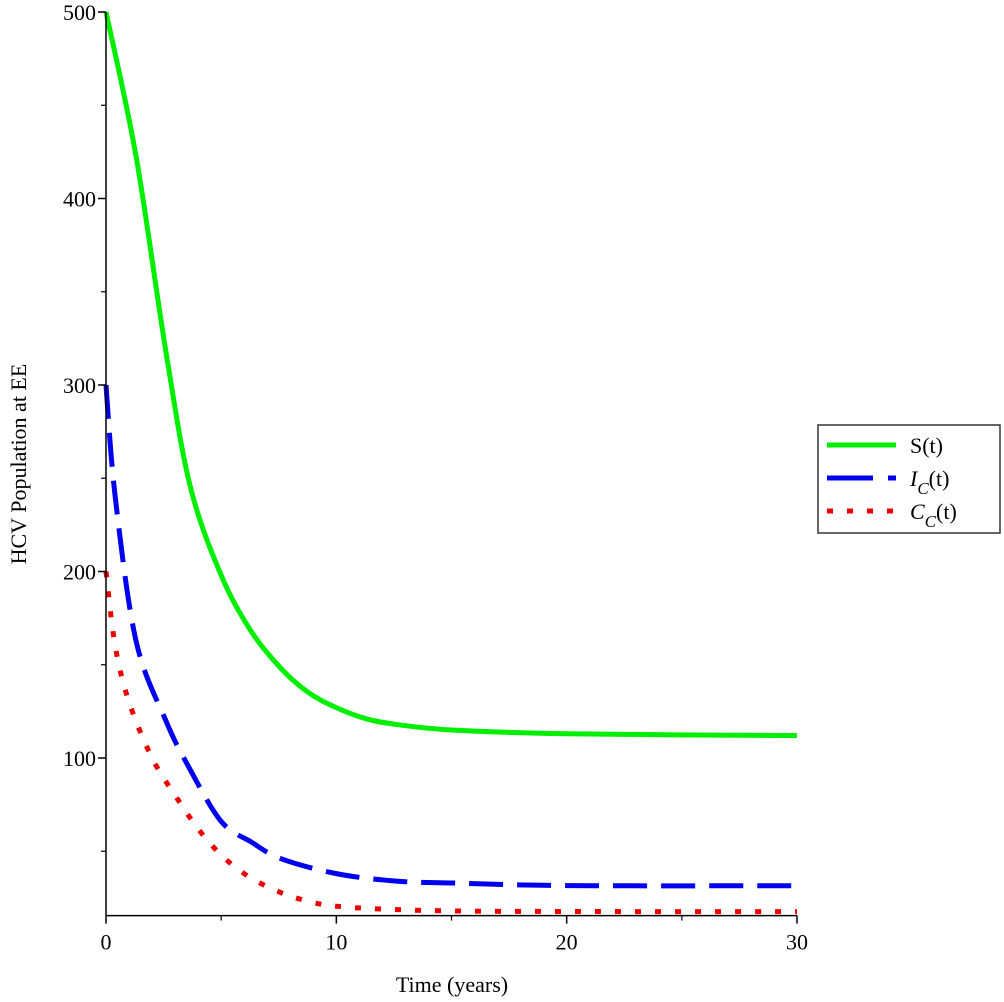 The image size is (1004, 1002). Describe the element at coordinates (926, 445) in the screenshot. I see `legend-label: S(t)` at that location.